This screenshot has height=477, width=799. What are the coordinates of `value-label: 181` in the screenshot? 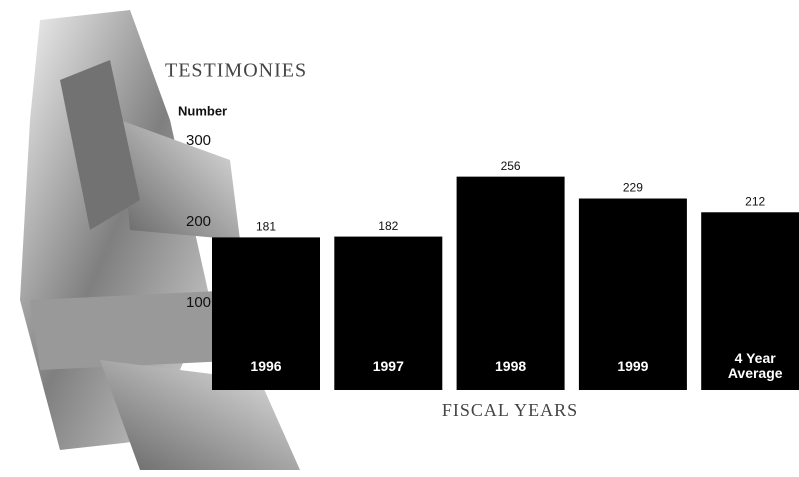 It's located at (266, 227).